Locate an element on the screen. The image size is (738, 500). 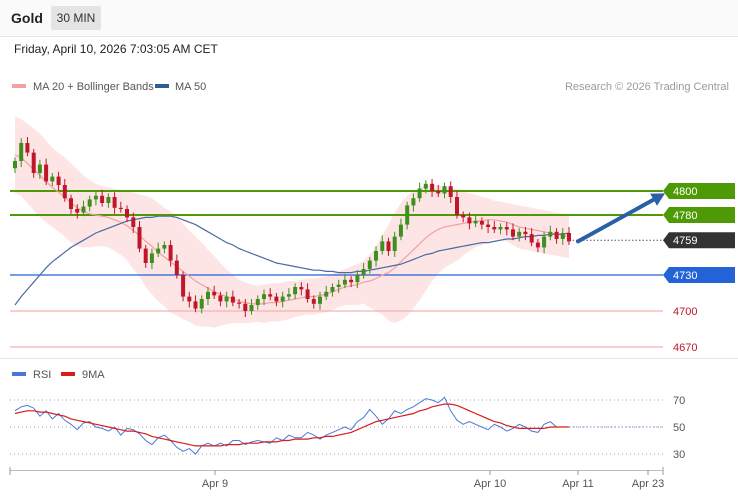
ma50-legend-label: MA 50 is located at coordinates (190, 87).